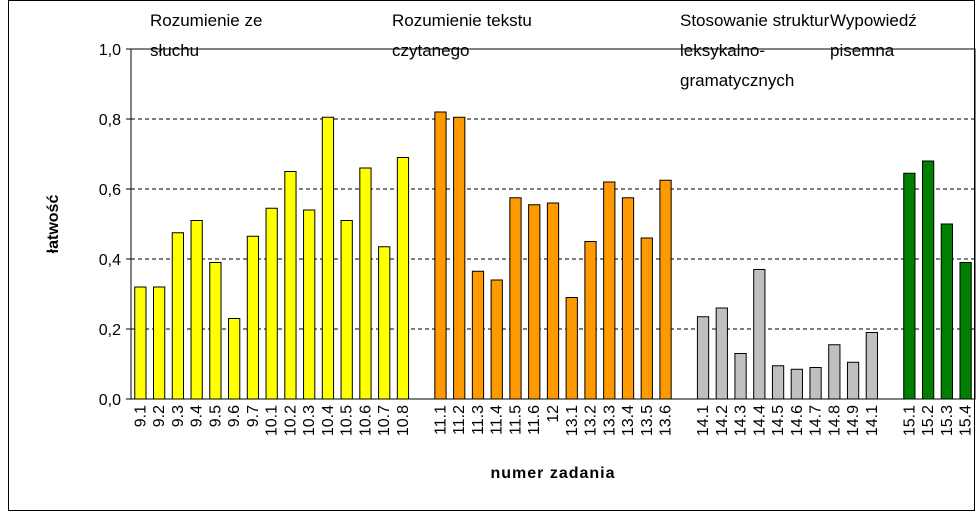 The height and width of the screenshot is (512, 976). I want to click on x-tick-label: 9.7, so click(253, 416).